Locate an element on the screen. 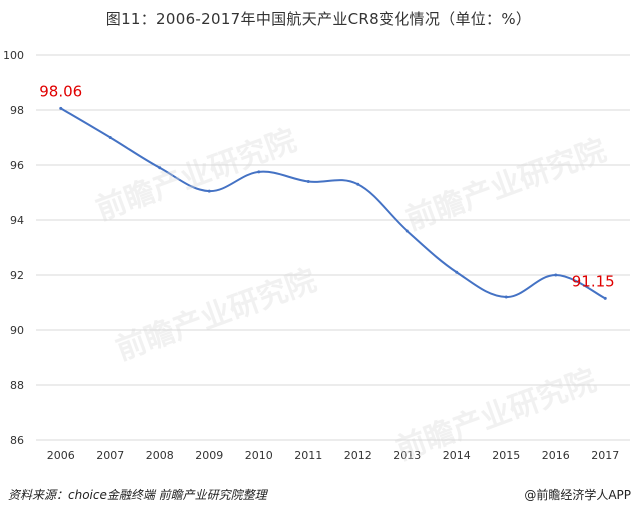  x-tick-label: 2007 is located at coordinates (110, 455).